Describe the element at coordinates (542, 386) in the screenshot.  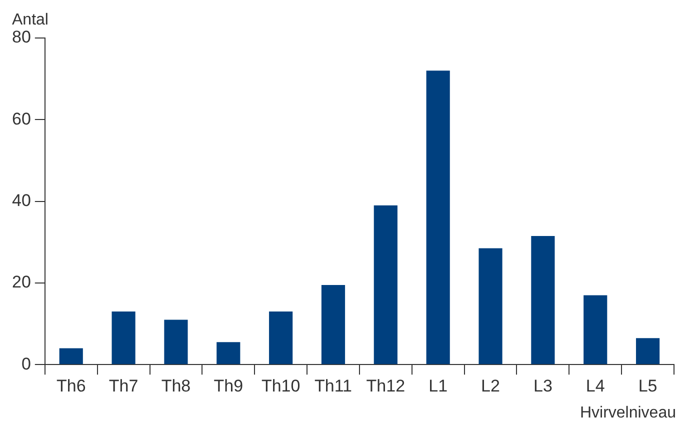
I see `x-tick-label: L3` at that location.